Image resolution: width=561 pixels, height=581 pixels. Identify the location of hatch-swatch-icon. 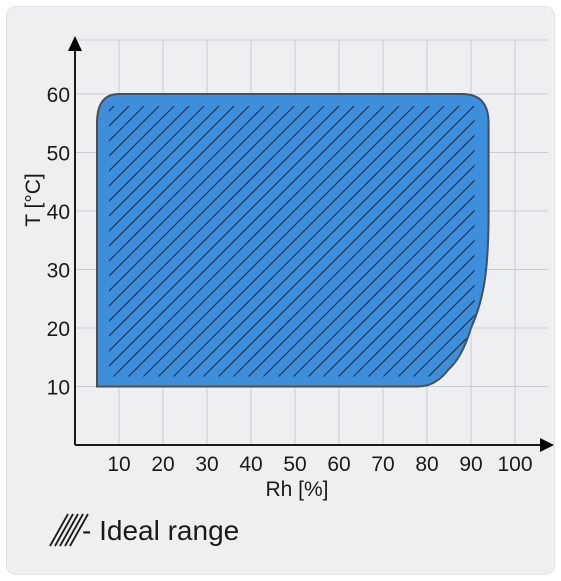
(69, 530).